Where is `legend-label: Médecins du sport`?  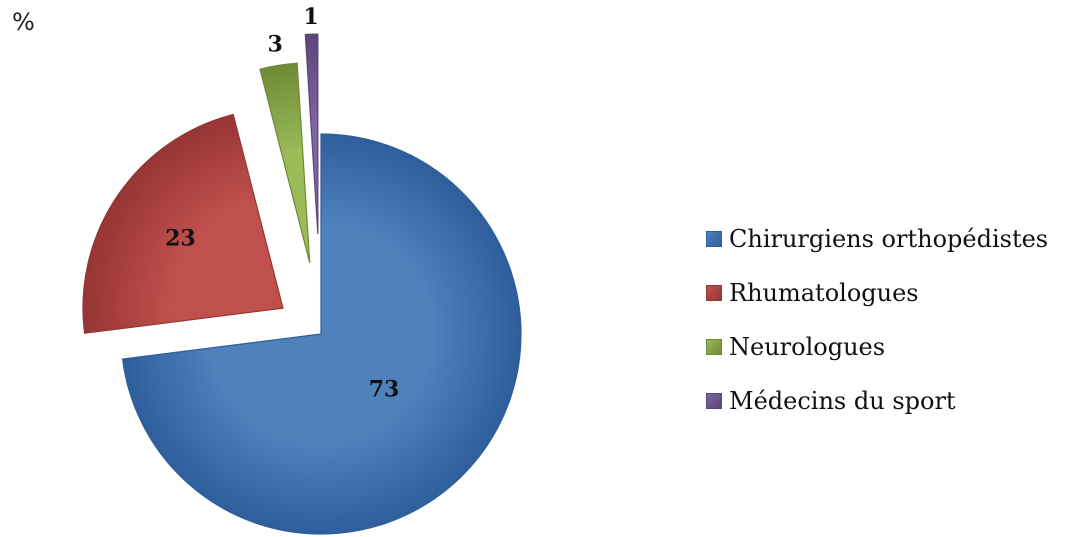 legend-label: Médecins du sport is located at coordinates (842, 401).